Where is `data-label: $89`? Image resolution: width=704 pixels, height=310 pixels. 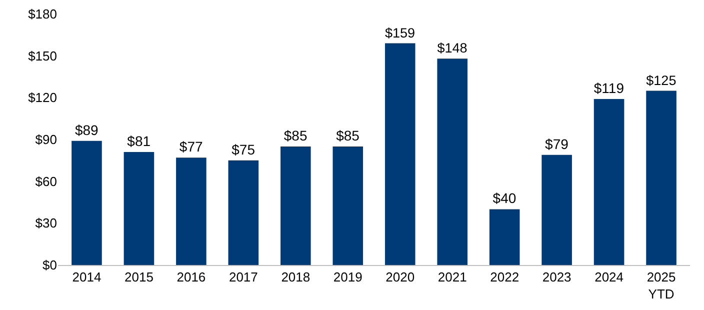
data-label: $89 is located at coordinates (86, 130).